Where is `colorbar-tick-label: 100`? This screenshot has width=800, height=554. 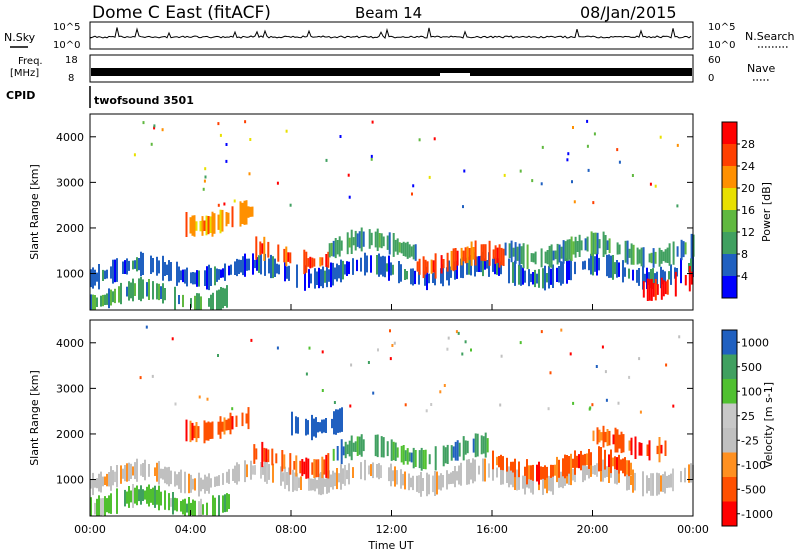 colorbar-tick-label: 100 is located at coordinates (751, 391).